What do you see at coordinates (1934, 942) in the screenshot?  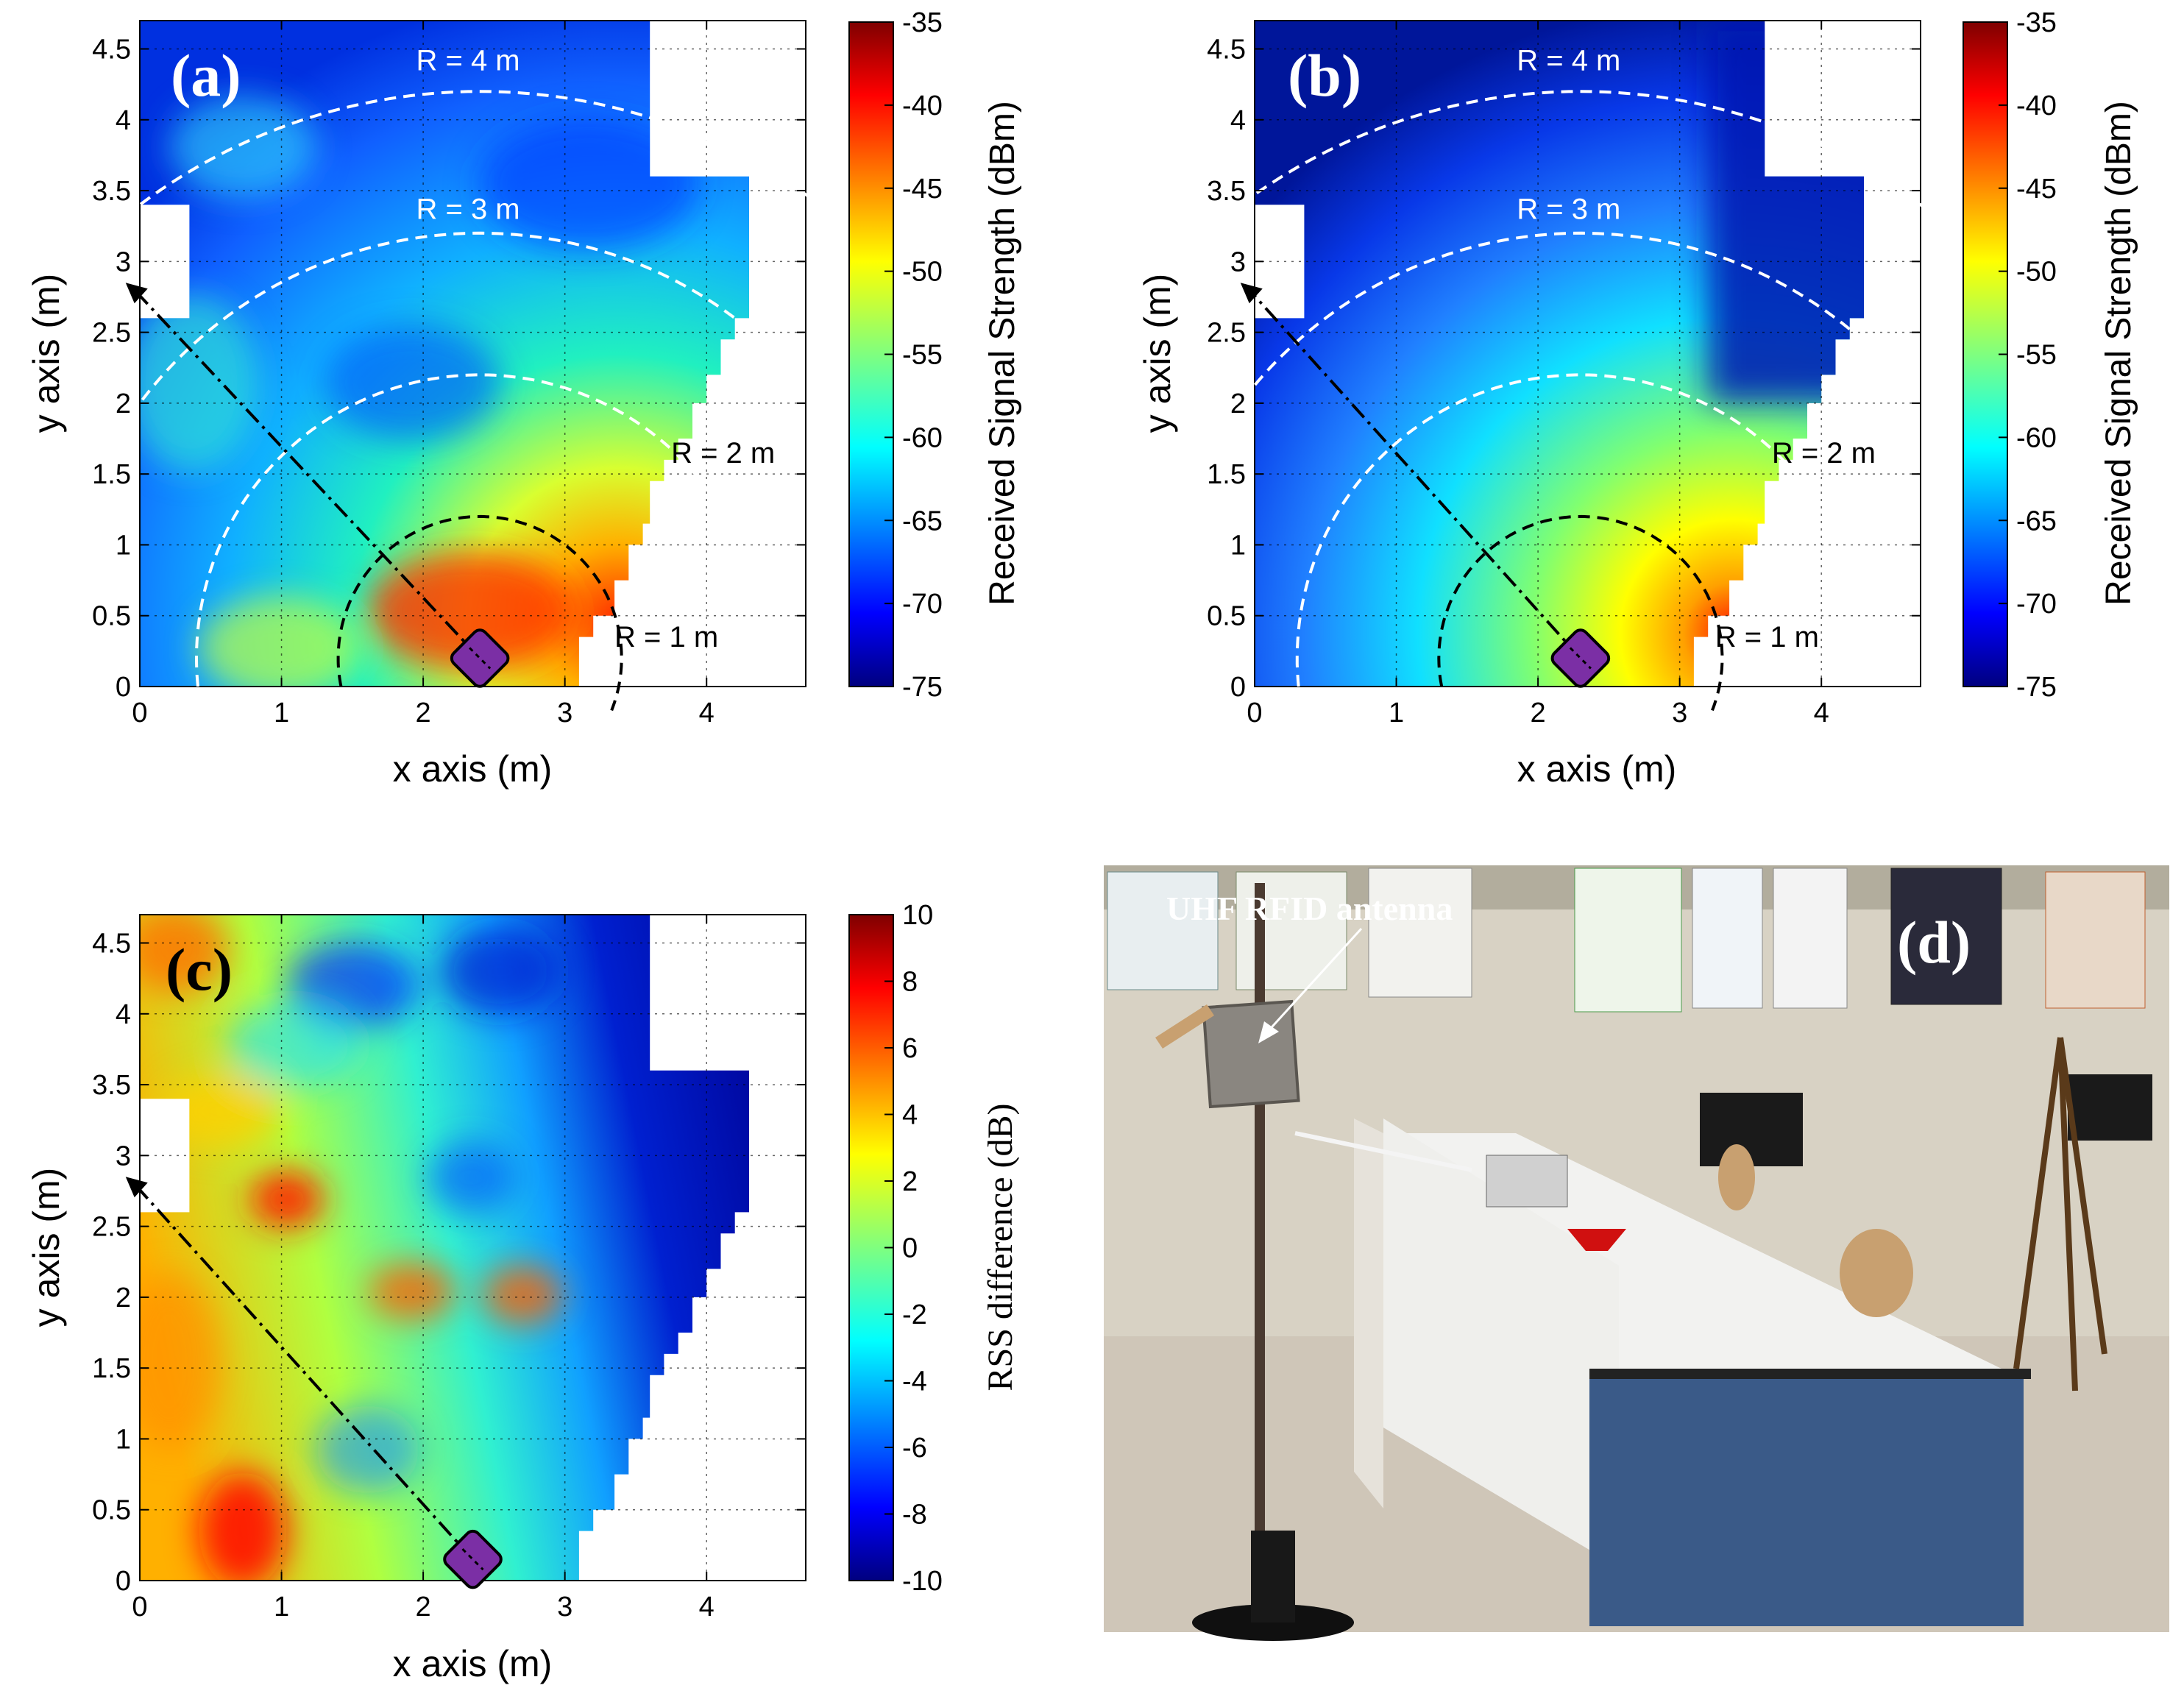 I see `panel-d-label: (d)` at bounding box center [1934, 942].